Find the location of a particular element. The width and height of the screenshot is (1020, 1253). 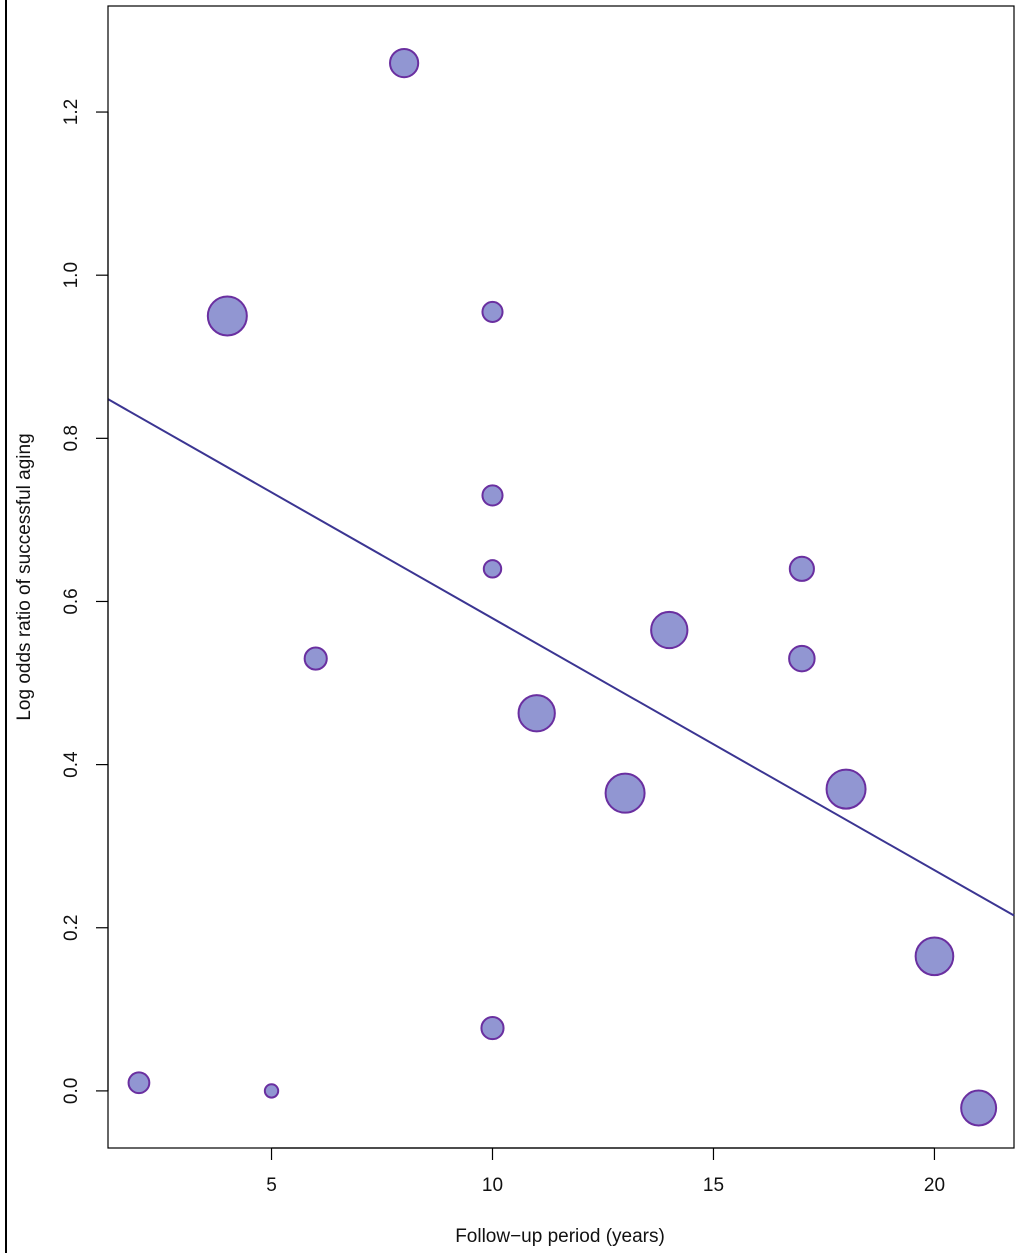

x-tick-label: 10 is located at coordinates (492, 1185).